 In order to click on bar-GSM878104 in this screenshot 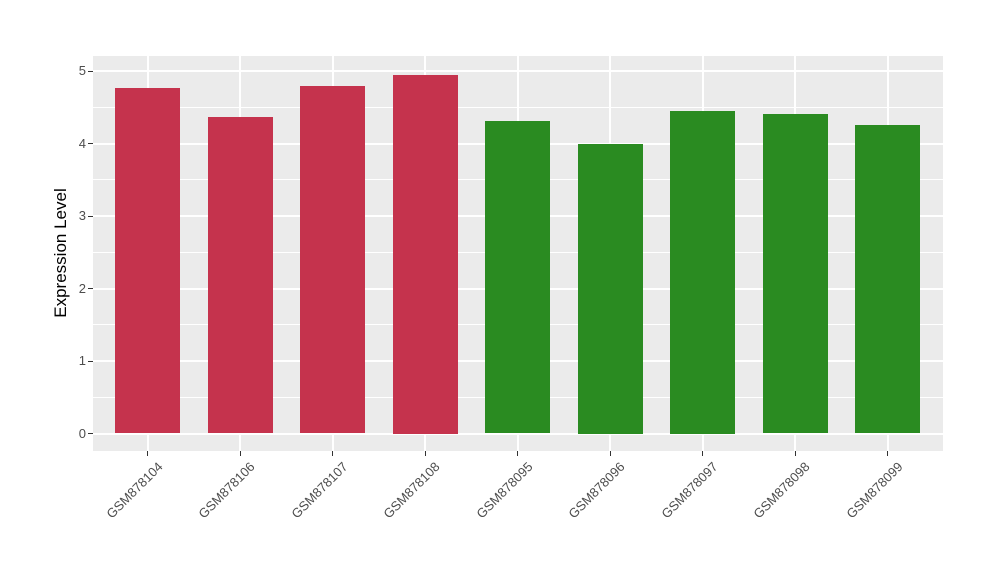, I will do `click(147, 261)`.